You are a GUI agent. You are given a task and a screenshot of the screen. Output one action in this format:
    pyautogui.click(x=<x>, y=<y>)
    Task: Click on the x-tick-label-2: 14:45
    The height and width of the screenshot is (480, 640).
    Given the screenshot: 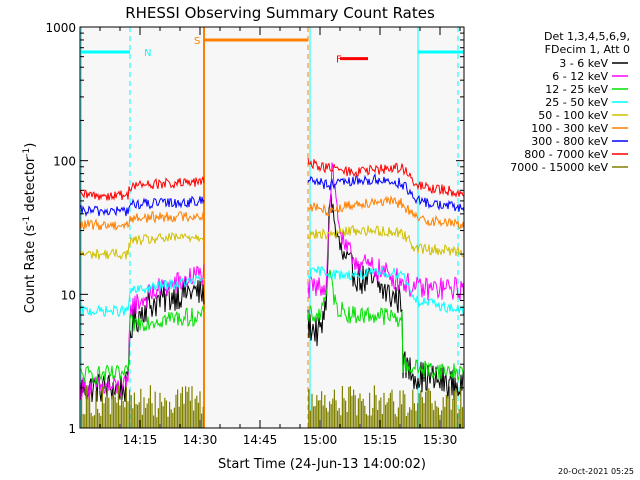 What is the action you would take?
    pyautogui.click(x=260, y=440)
    